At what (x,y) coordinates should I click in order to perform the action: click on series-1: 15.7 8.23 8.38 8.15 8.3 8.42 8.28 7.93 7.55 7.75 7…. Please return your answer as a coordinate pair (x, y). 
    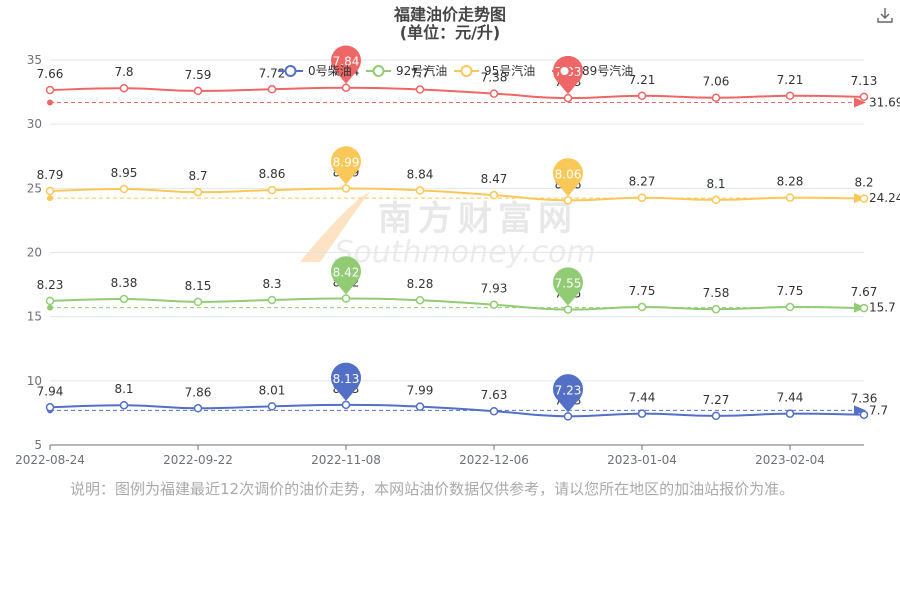
    Looking at the image, I should click on (466, 285).